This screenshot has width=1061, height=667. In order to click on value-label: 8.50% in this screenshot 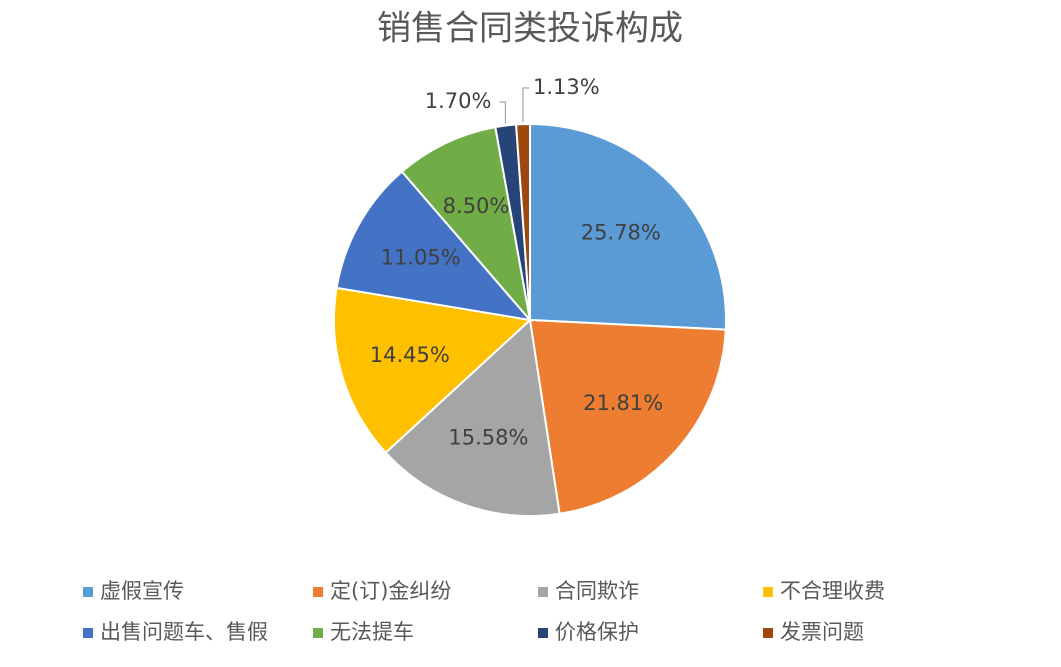, I will do `click(476, 206)`.